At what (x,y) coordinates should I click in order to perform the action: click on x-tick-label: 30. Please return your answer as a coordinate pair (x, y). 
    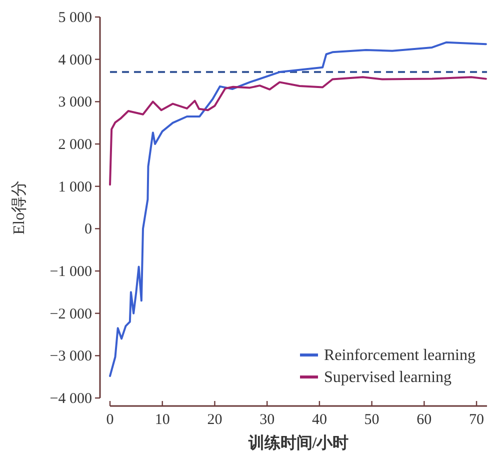
    Looking at the image, I should click on (267, 420).